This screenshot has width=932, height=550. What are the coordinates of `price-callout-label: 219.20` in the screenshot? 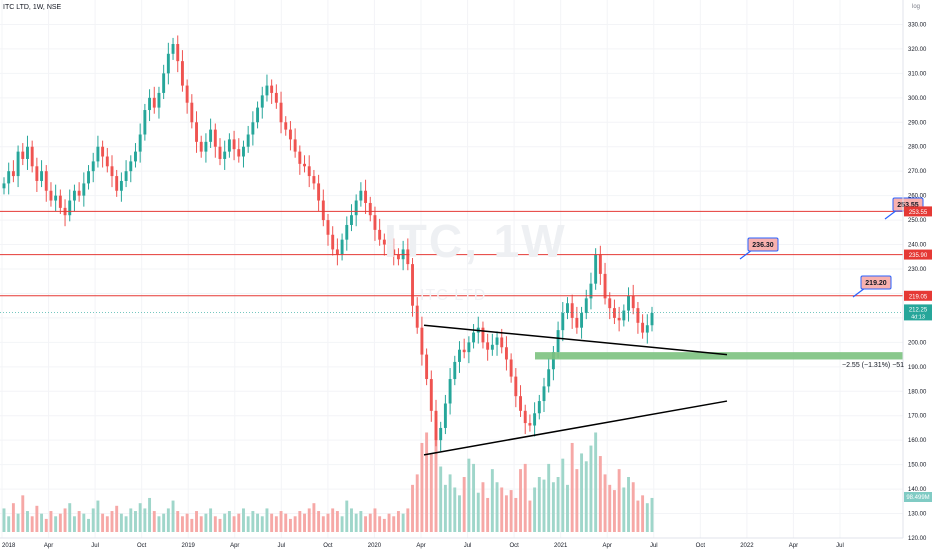 It's located at (876, 283).